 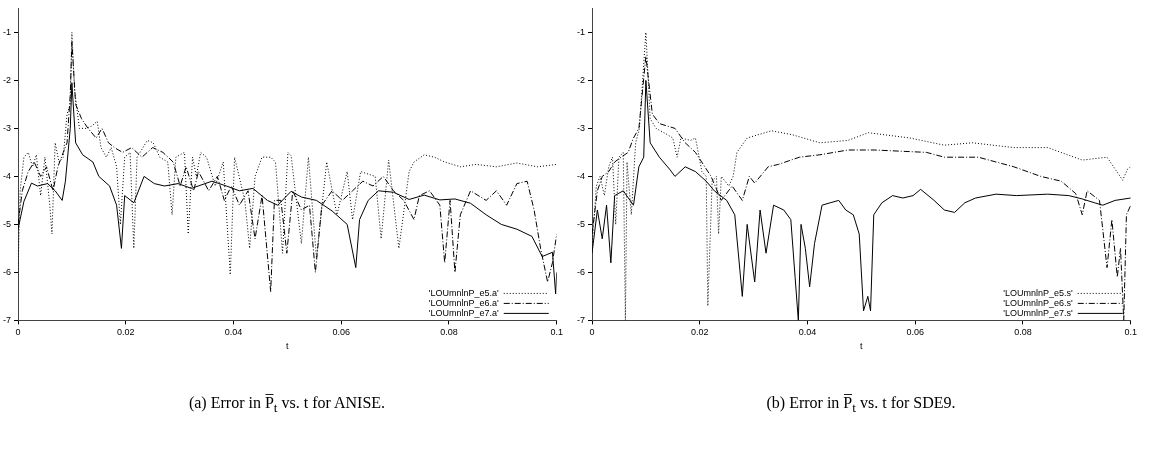 What do you see at coordinates (287, 405) in the screenshot?
I see `text: (a) Error in P̅$_{t}$ vs. t for ANISE.` at bounding box center [287, 405].